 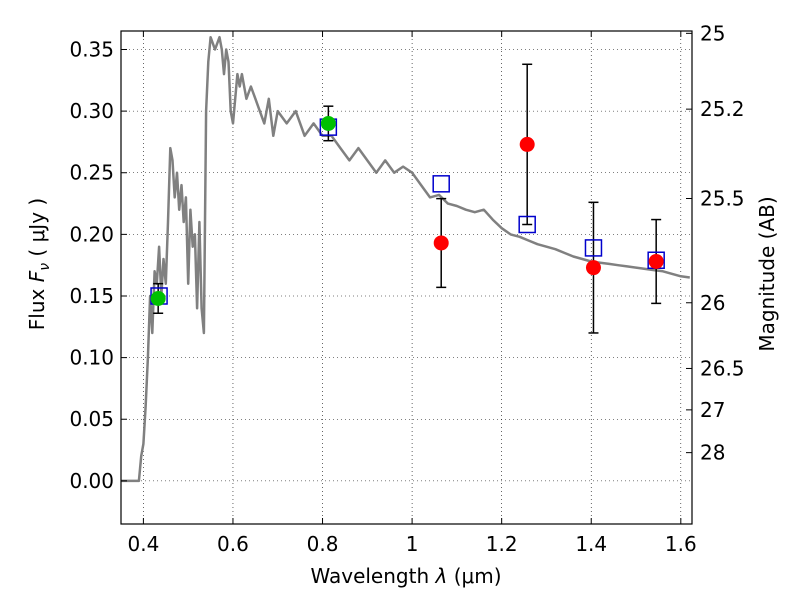 I want to click on x-tick-label: 1, so click(x=412, y=544).